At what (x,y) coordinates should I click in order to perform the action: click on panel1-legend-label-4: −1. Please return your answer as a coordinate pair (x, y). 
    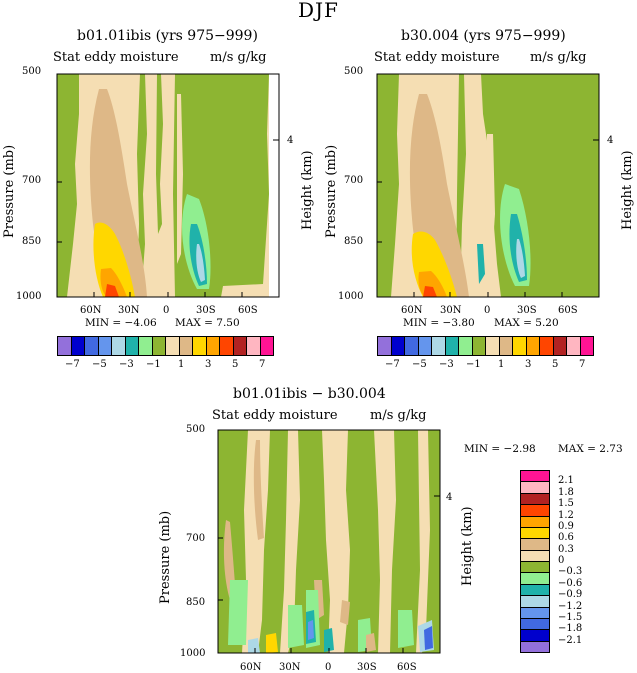
    Looking at the image, I should click on (153, 364).